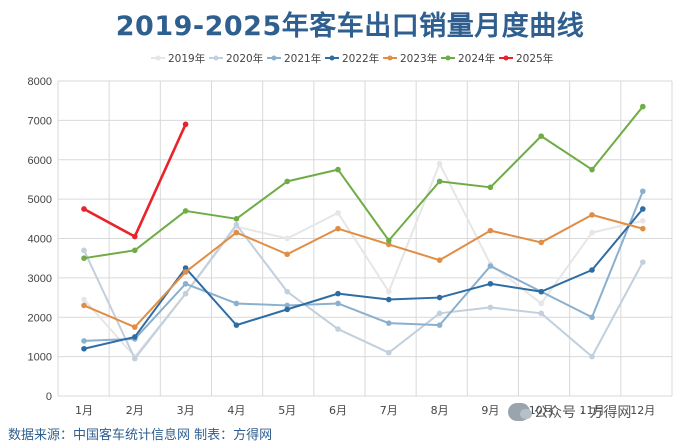 The height and width of the screenshot is (447, 700). I want to click on series-line, so click(135, 180).